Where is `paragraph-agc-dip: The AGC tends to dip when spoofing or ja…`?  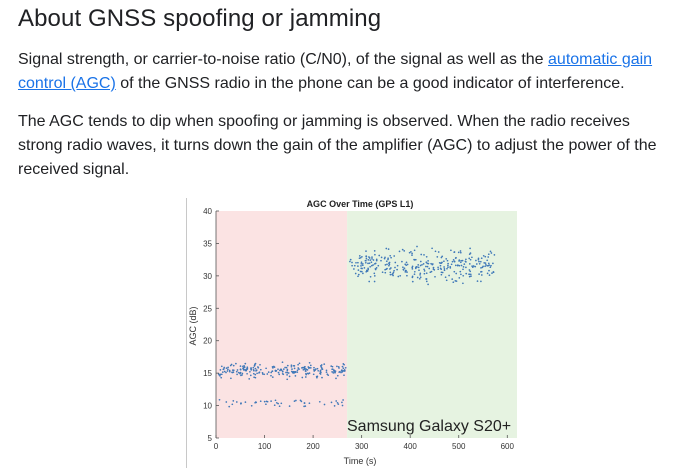
paragraph-agc-dip: The AGC tends to dip when spoofing or ja… is located at coordinates (337, 145).